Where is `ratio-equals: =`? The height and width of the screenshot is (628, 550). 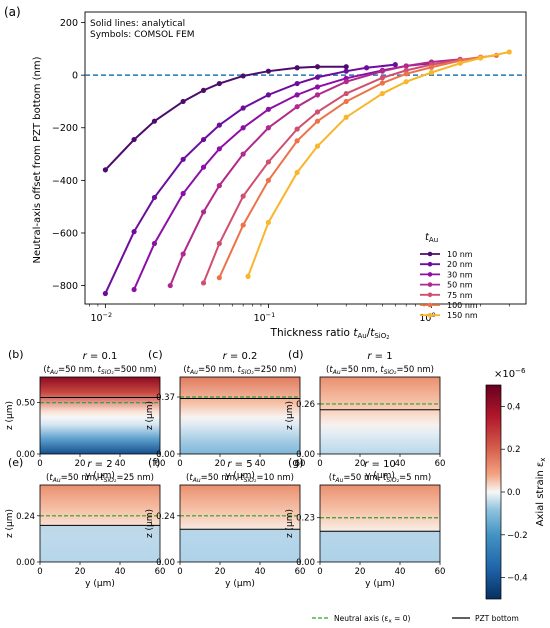
ratio-equals: = is located at coordinates (375, 464).